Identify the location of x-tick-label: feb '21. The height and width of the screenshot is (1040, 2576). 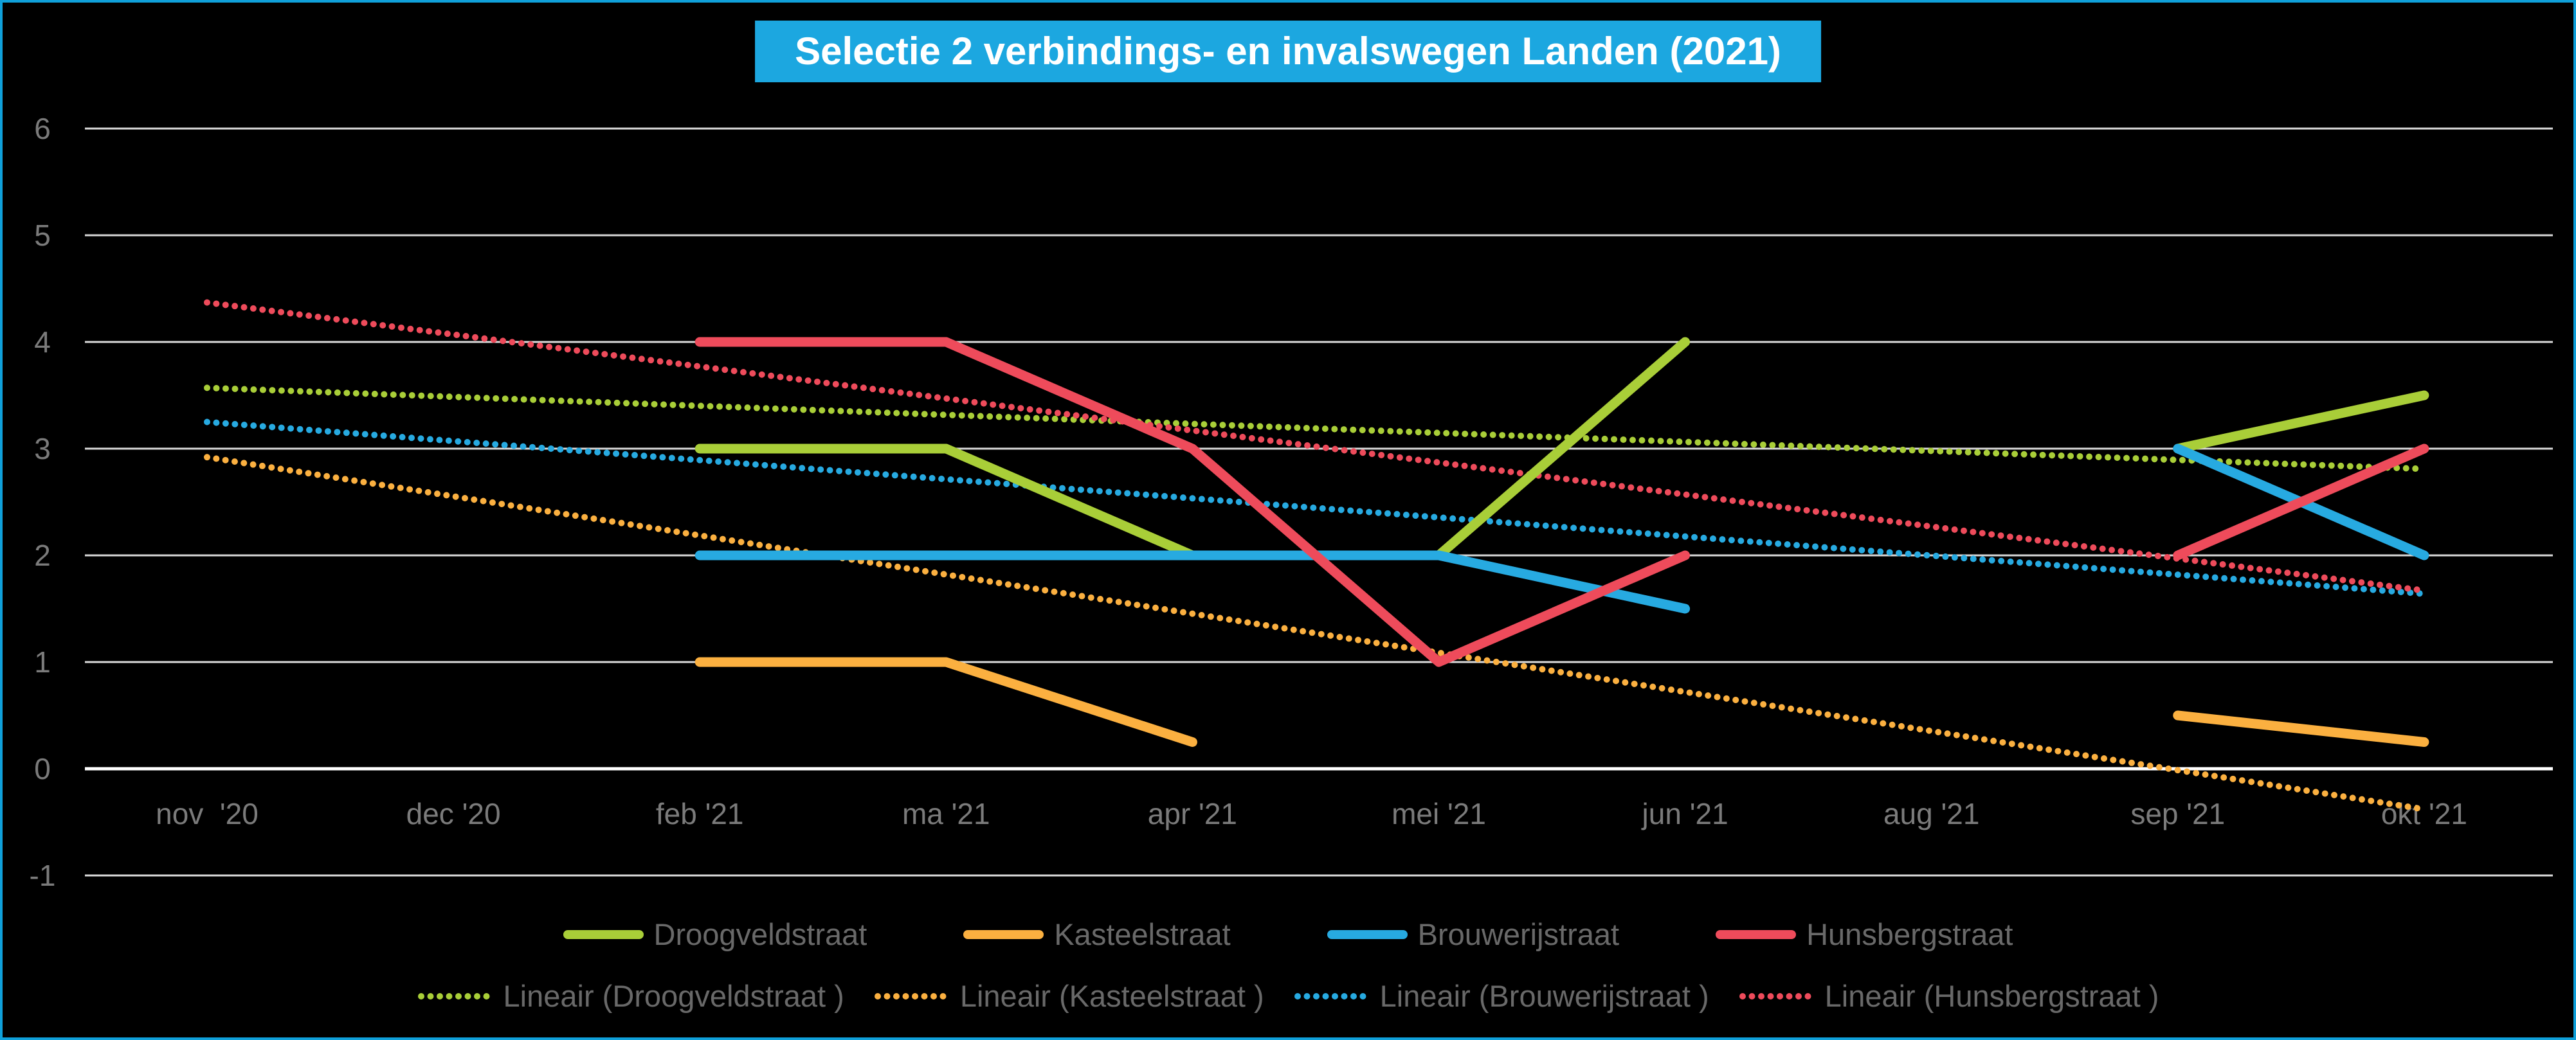
(700, 814).